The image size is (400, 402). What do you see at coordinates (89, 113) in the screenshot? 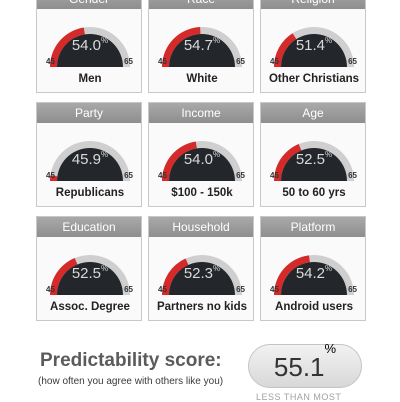
I see `card-category-title: Party` at bounding box center [89, 113].